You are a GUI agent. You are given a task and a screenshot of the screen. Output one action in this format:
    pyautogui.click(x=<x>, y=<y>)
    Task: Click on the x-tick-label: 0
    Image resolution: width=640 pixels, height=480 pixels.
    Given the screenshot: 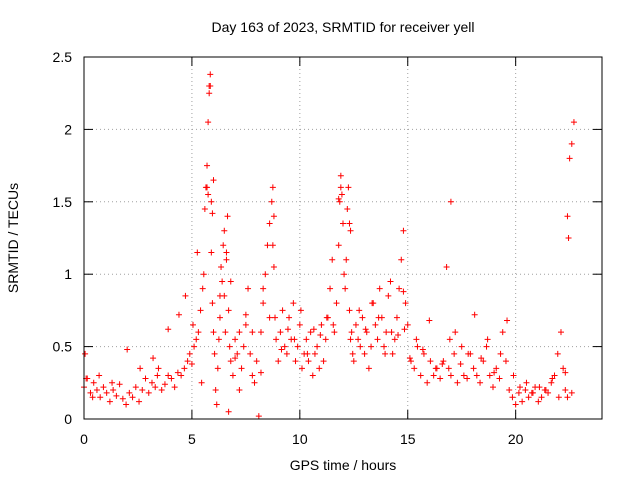 What is the action you would take?
    pyautogui.click(x=84, y=439)
    